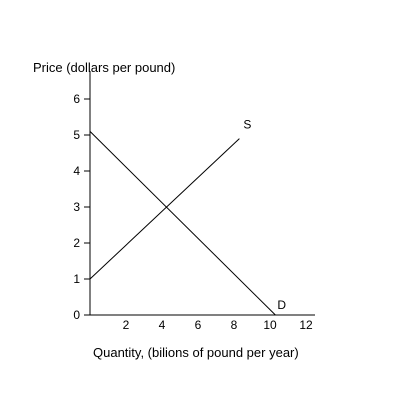 This screenshot has width=400, height=400. I want to click on x-axis-label: Quantity, (bilions of pound per year), so click(196, 352).